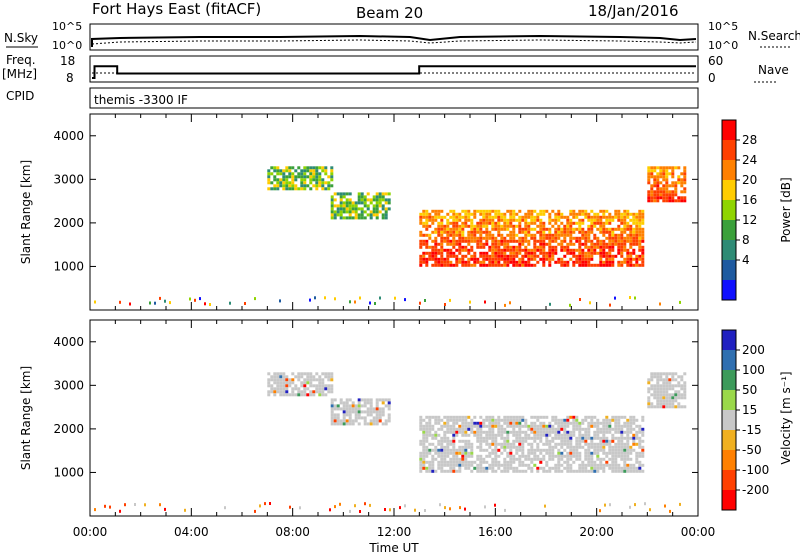  I want to click on colorbar-frame, so click(729, 420).